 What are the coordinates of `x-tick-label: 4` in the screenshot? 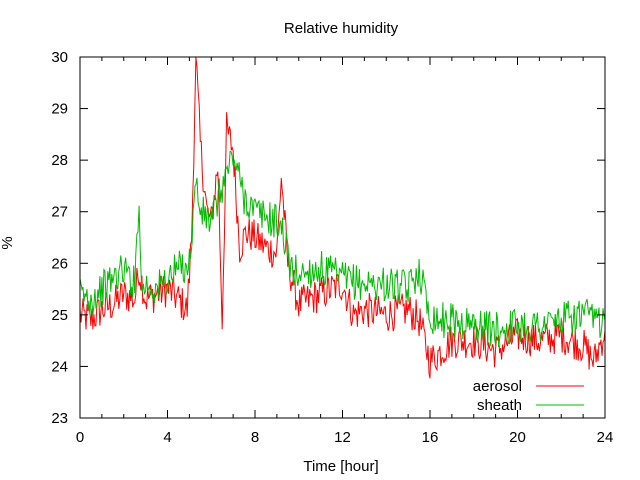 It's located at (167, 437).